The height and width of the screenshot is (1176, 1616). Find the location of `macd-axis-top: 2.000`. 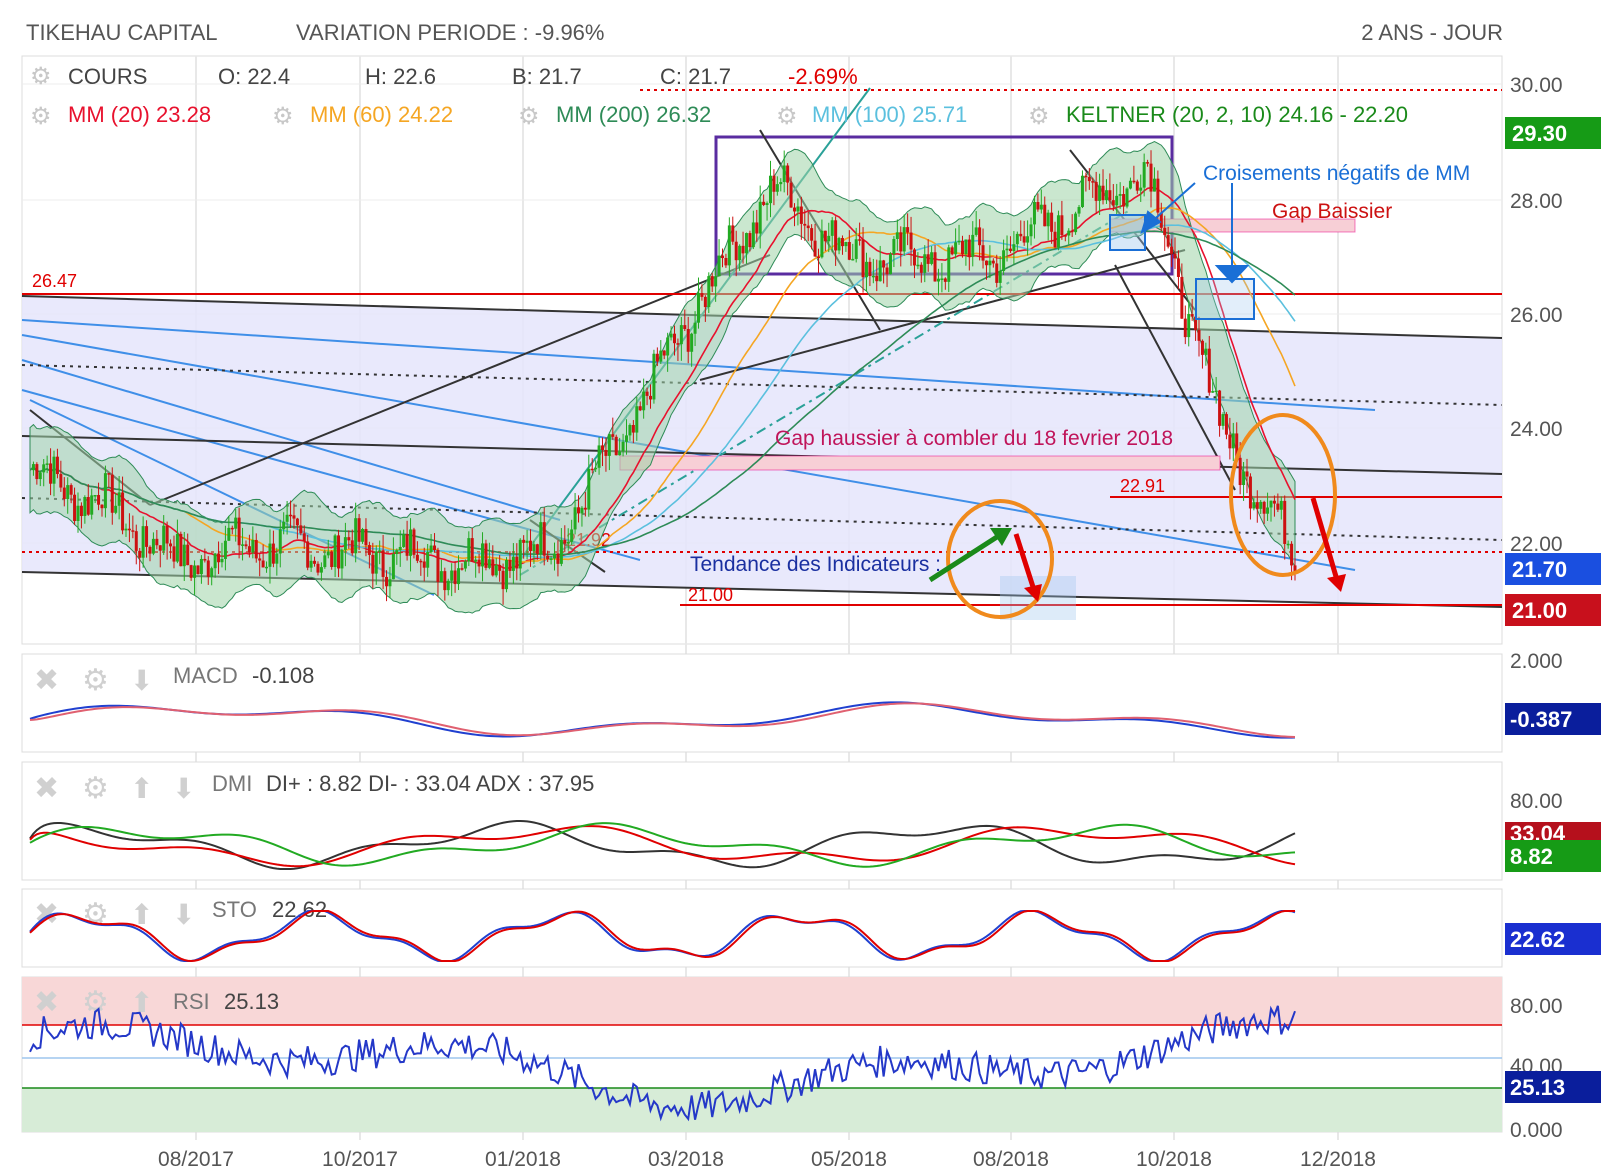

macd-axis-top: 2.000 is located at coordinates (1536, 661).